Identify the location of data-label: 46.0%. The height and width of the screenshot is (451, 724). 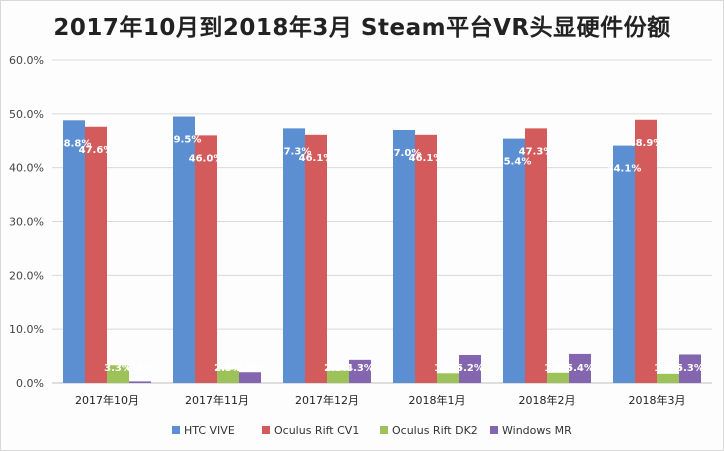
(206, 158).